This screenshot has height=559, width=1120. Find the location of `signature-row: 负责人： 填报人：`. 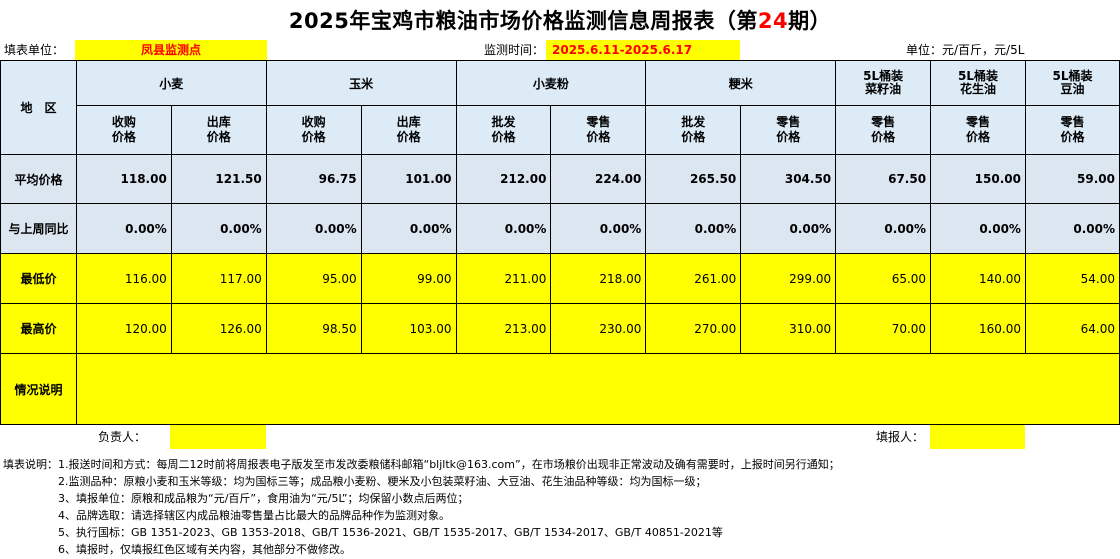

signature-row: 负责人： 填报人： is located at coordinates (560, 437).